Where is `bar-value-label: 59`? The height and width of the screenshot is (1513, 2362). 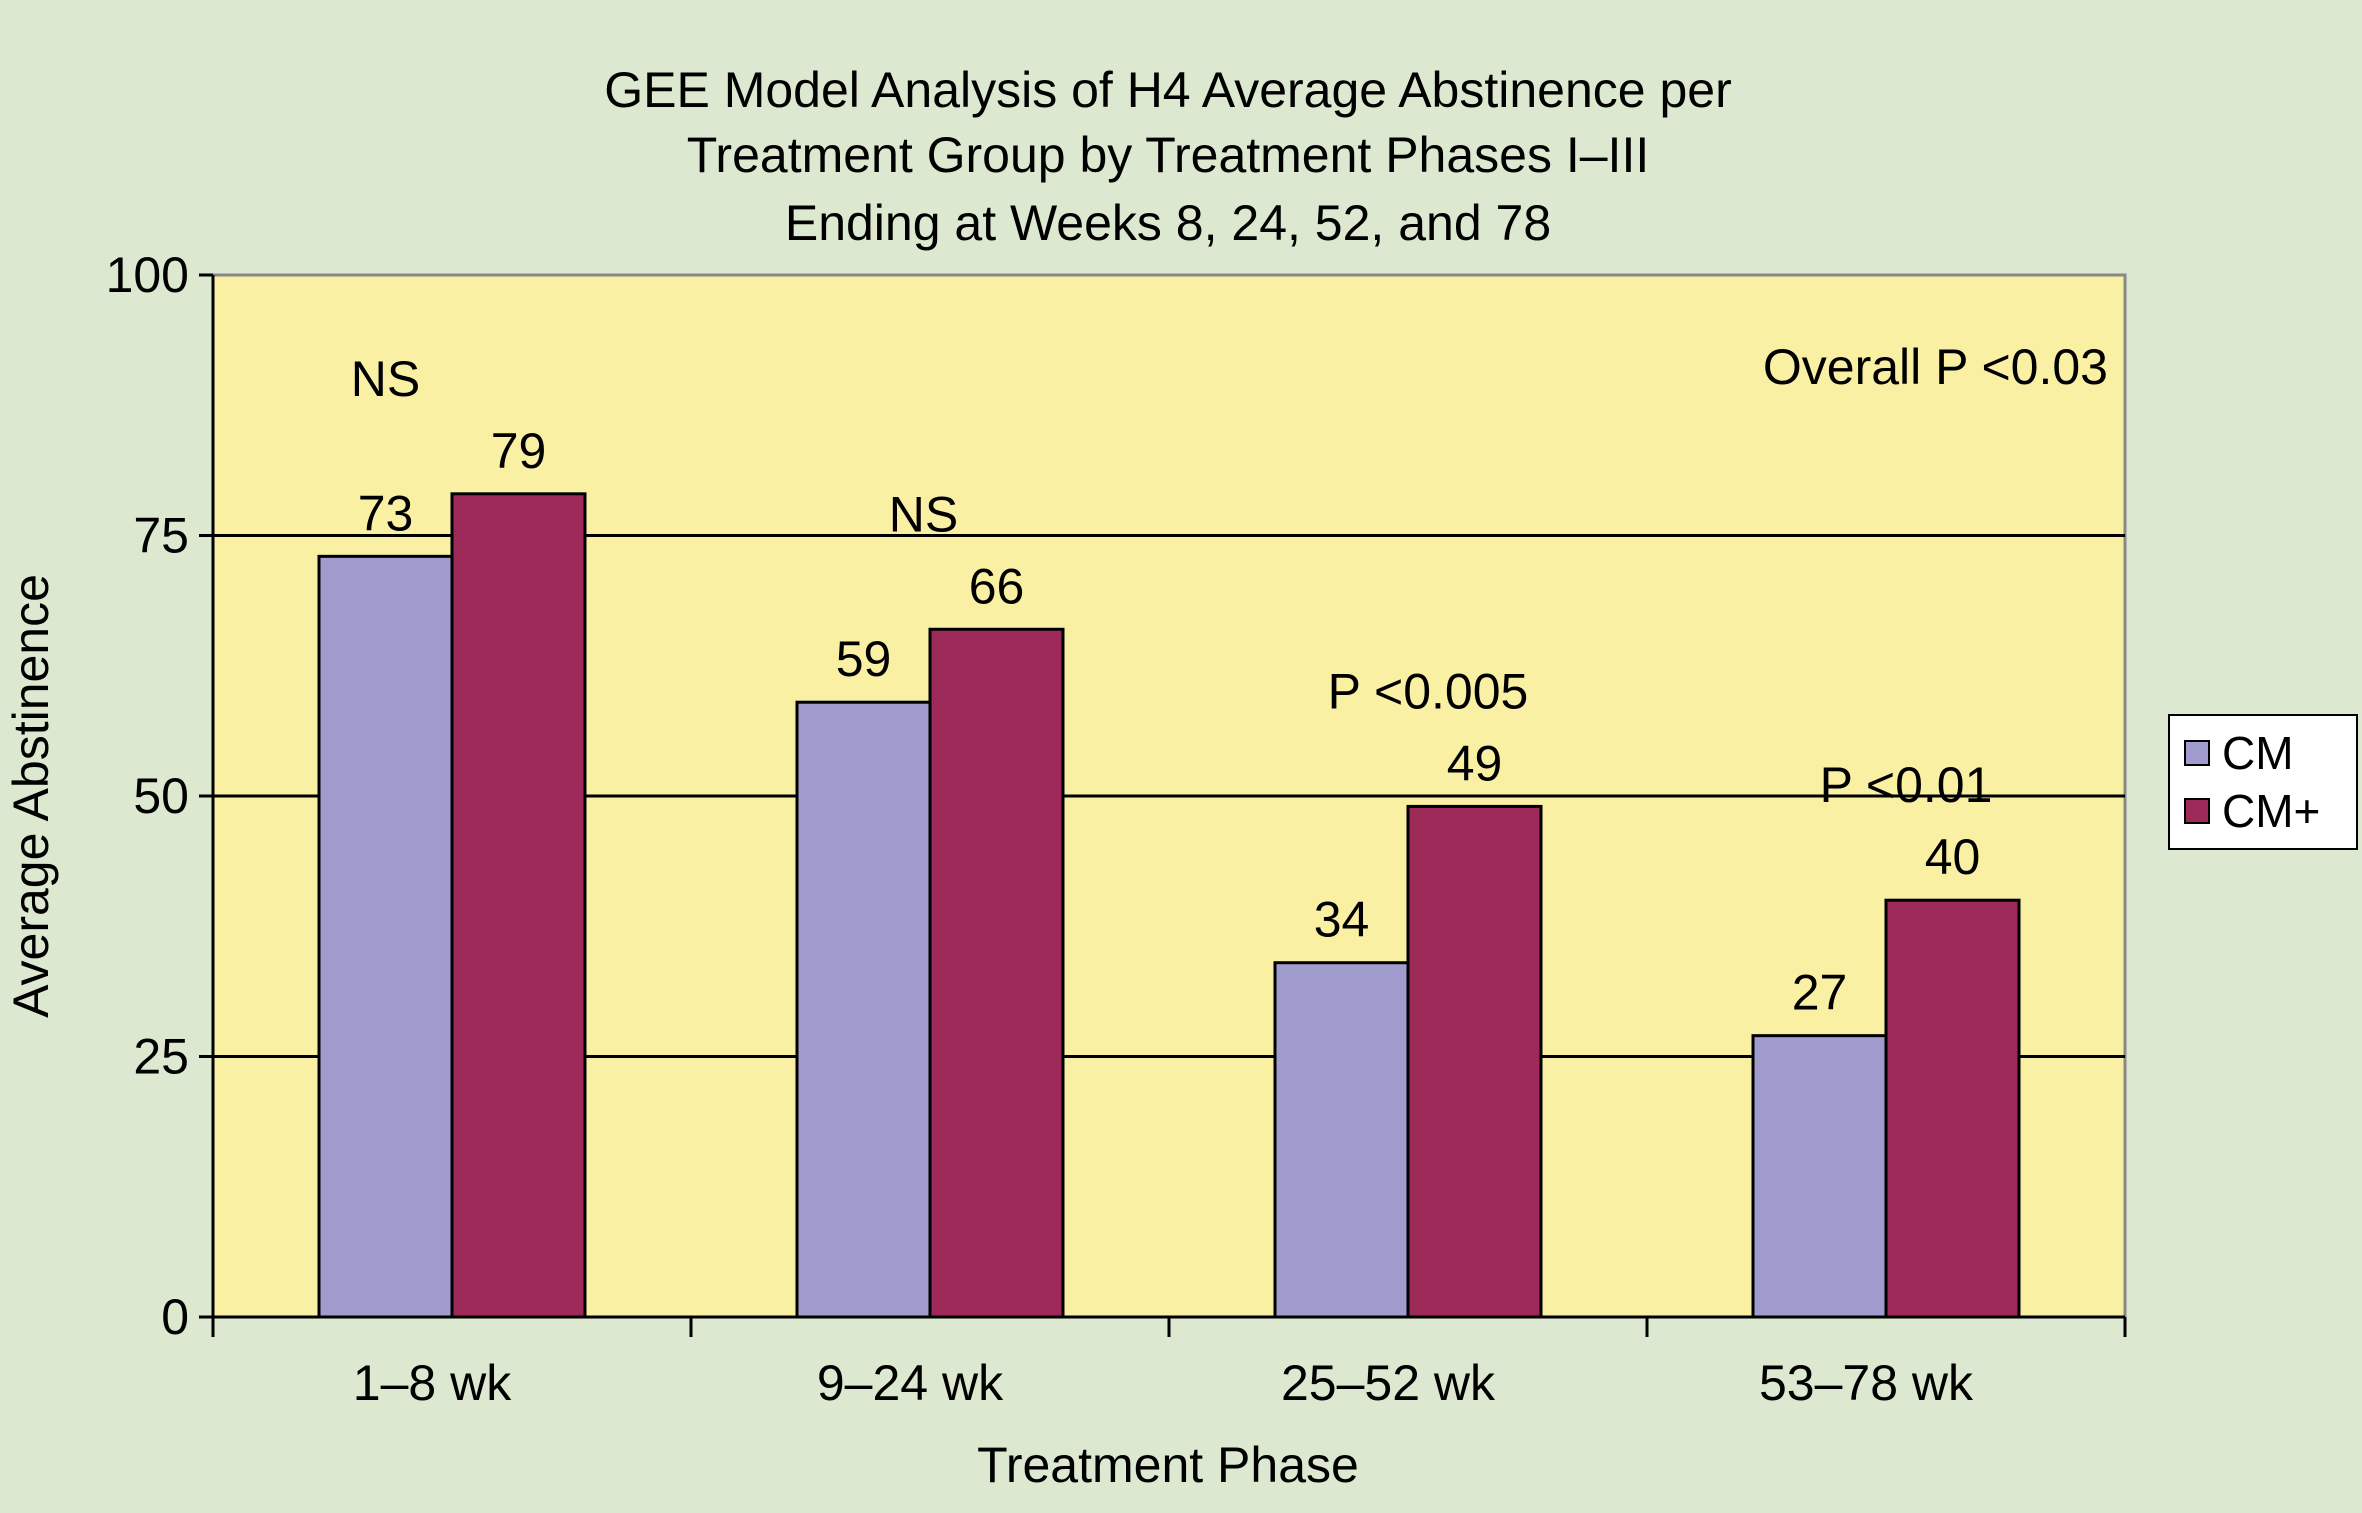 bar-value-label: 59 is located at coordinates (864, 659).